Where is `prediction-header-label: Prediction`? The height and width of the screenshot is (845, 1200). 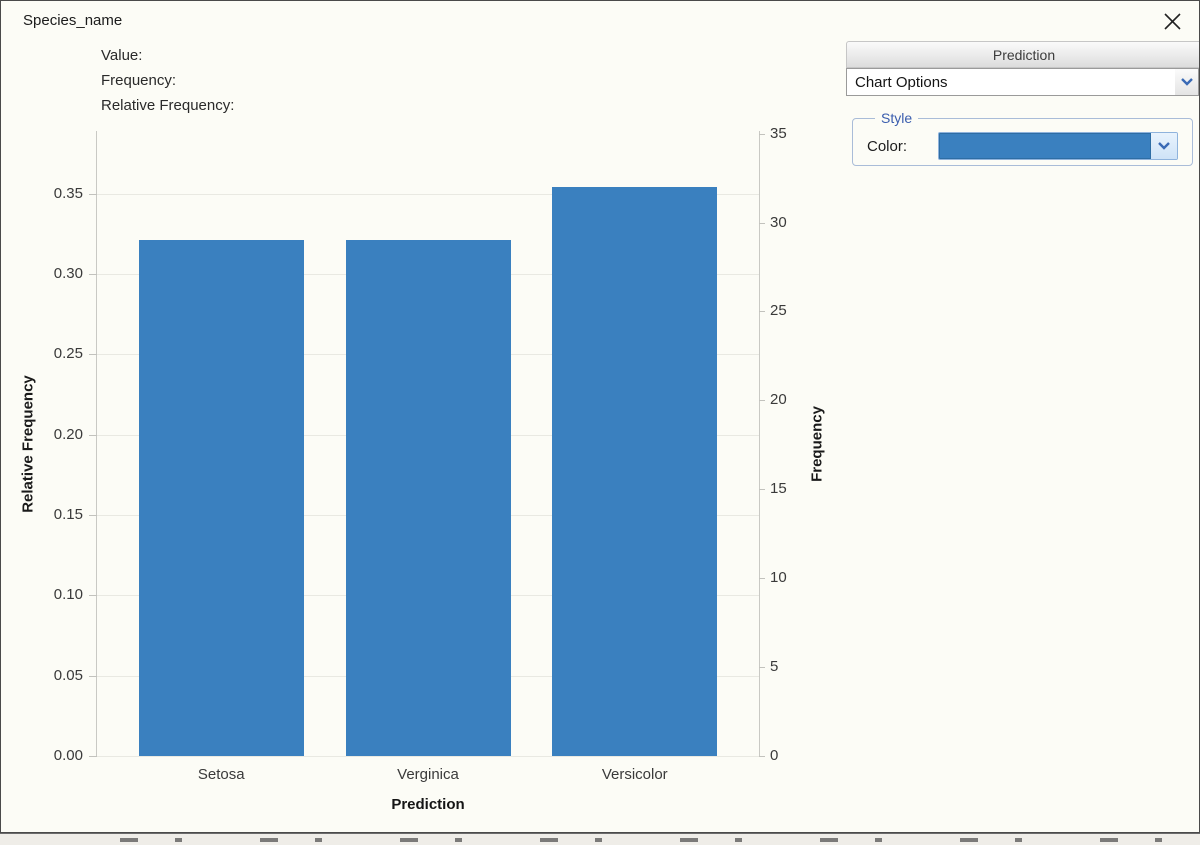
prediction-header-label: Prediction is located at coordinates (1024, 54).